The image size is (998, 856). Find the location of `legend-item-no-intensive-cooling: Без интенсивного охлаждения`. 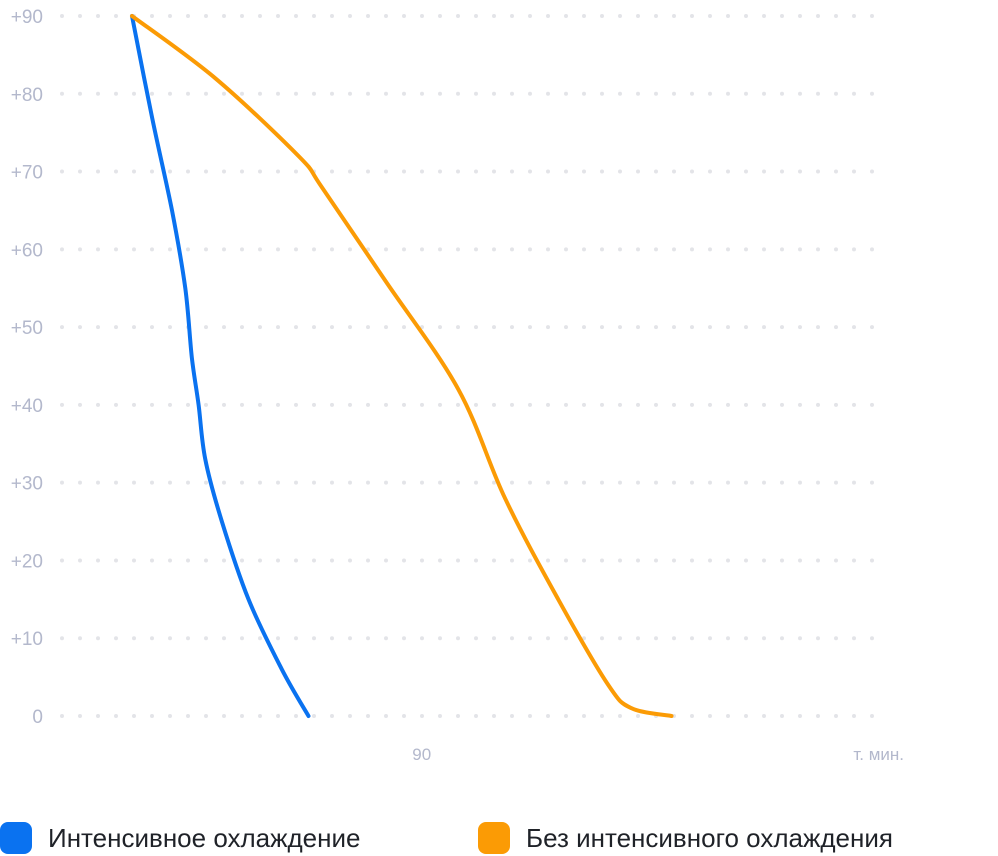

legend-item-no-intensive-cooling: Без интенсивного охлаждения is located at coordinates (685, 838).